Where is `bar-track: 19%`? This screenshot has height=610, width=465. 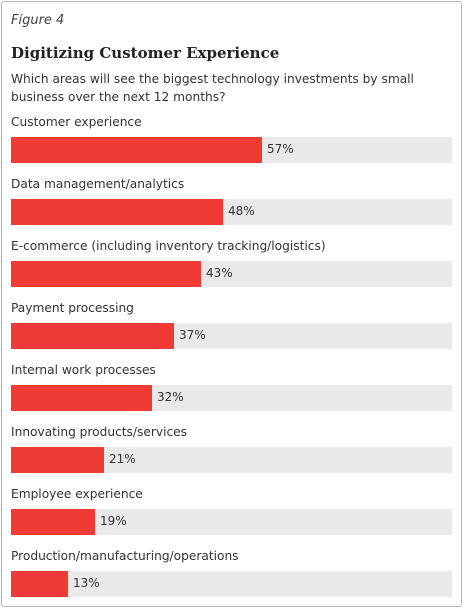
bar-track: 19% is located at coordinates (231, 522).